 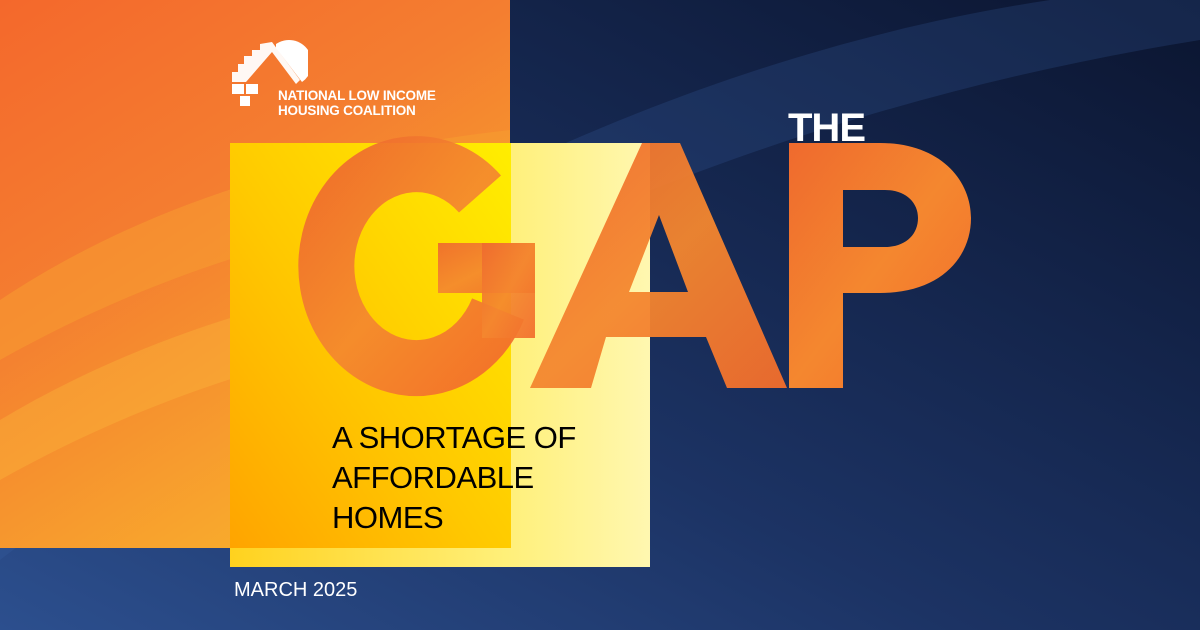 I want to click on subtitle-line: HOMES, so click(x=388, y=517).